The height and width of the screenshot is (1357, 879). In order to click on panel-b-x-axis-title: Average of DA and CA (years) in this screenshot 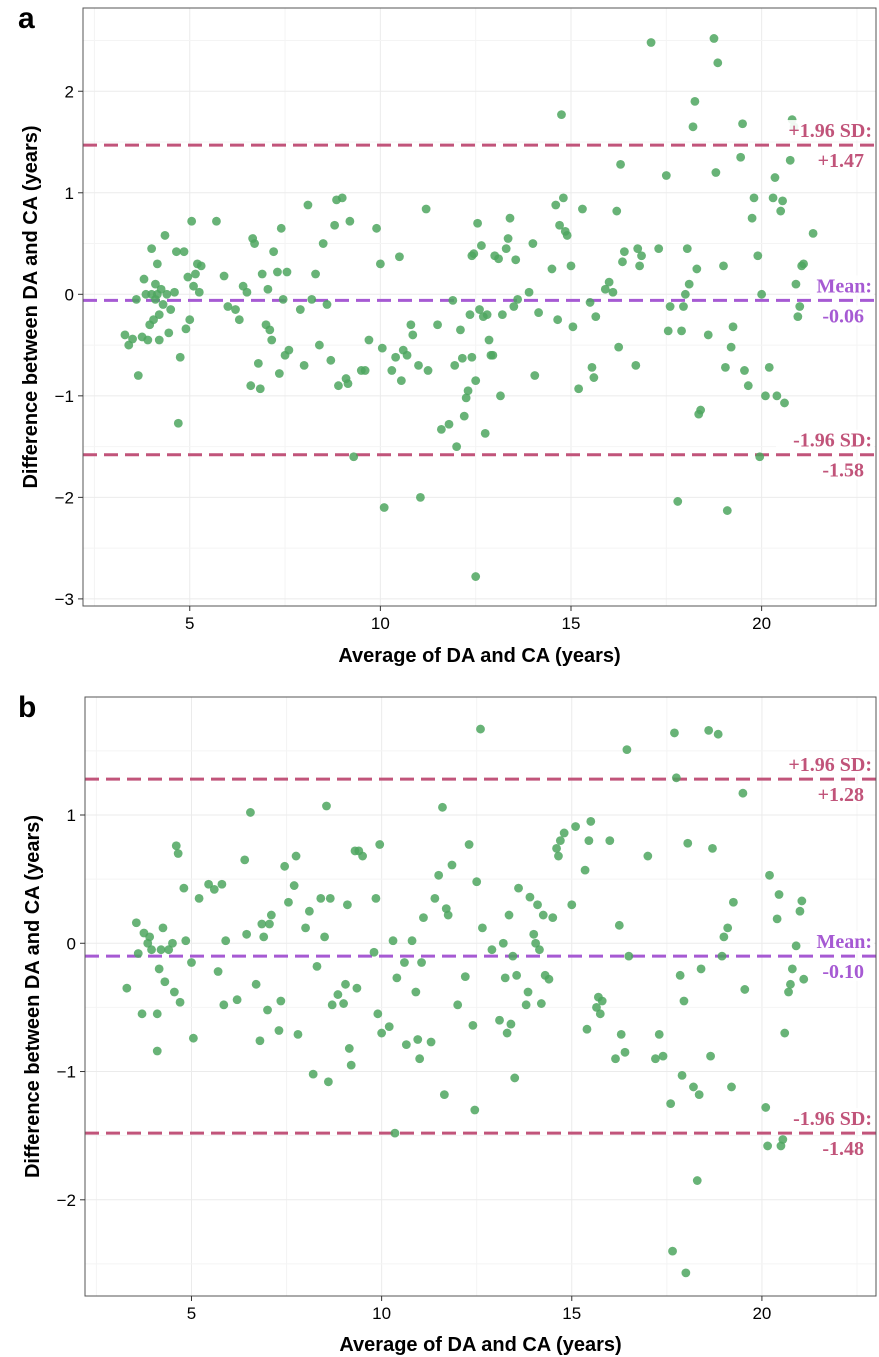, I will do `click(480, 1345)`.